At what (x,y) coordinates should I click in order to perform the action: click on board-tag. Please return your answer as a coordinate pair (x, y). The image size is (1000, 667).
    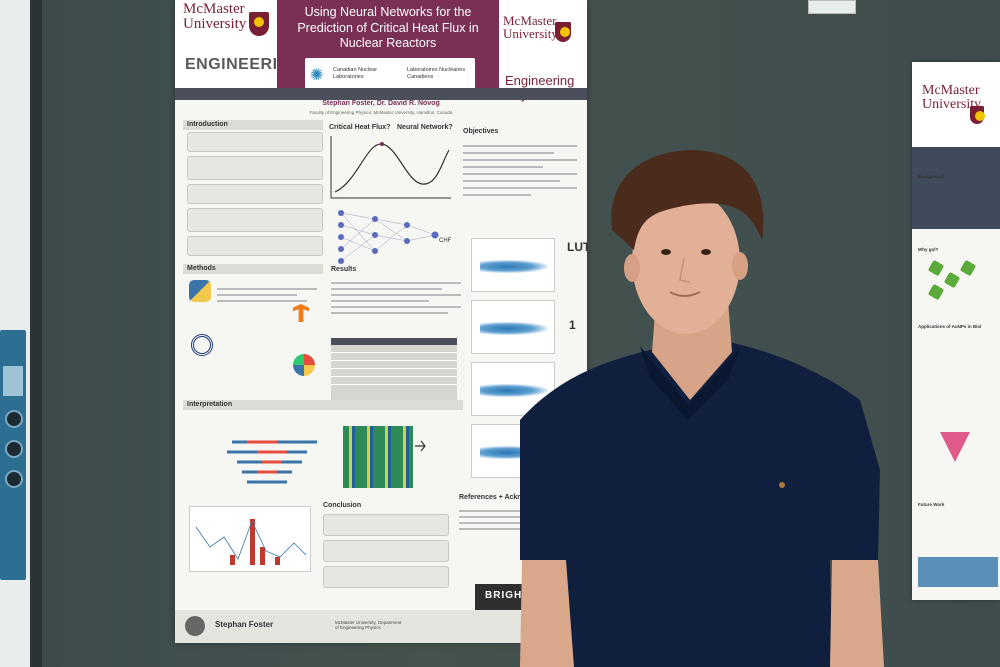
    Looking at the image, I should click on (832, 7).